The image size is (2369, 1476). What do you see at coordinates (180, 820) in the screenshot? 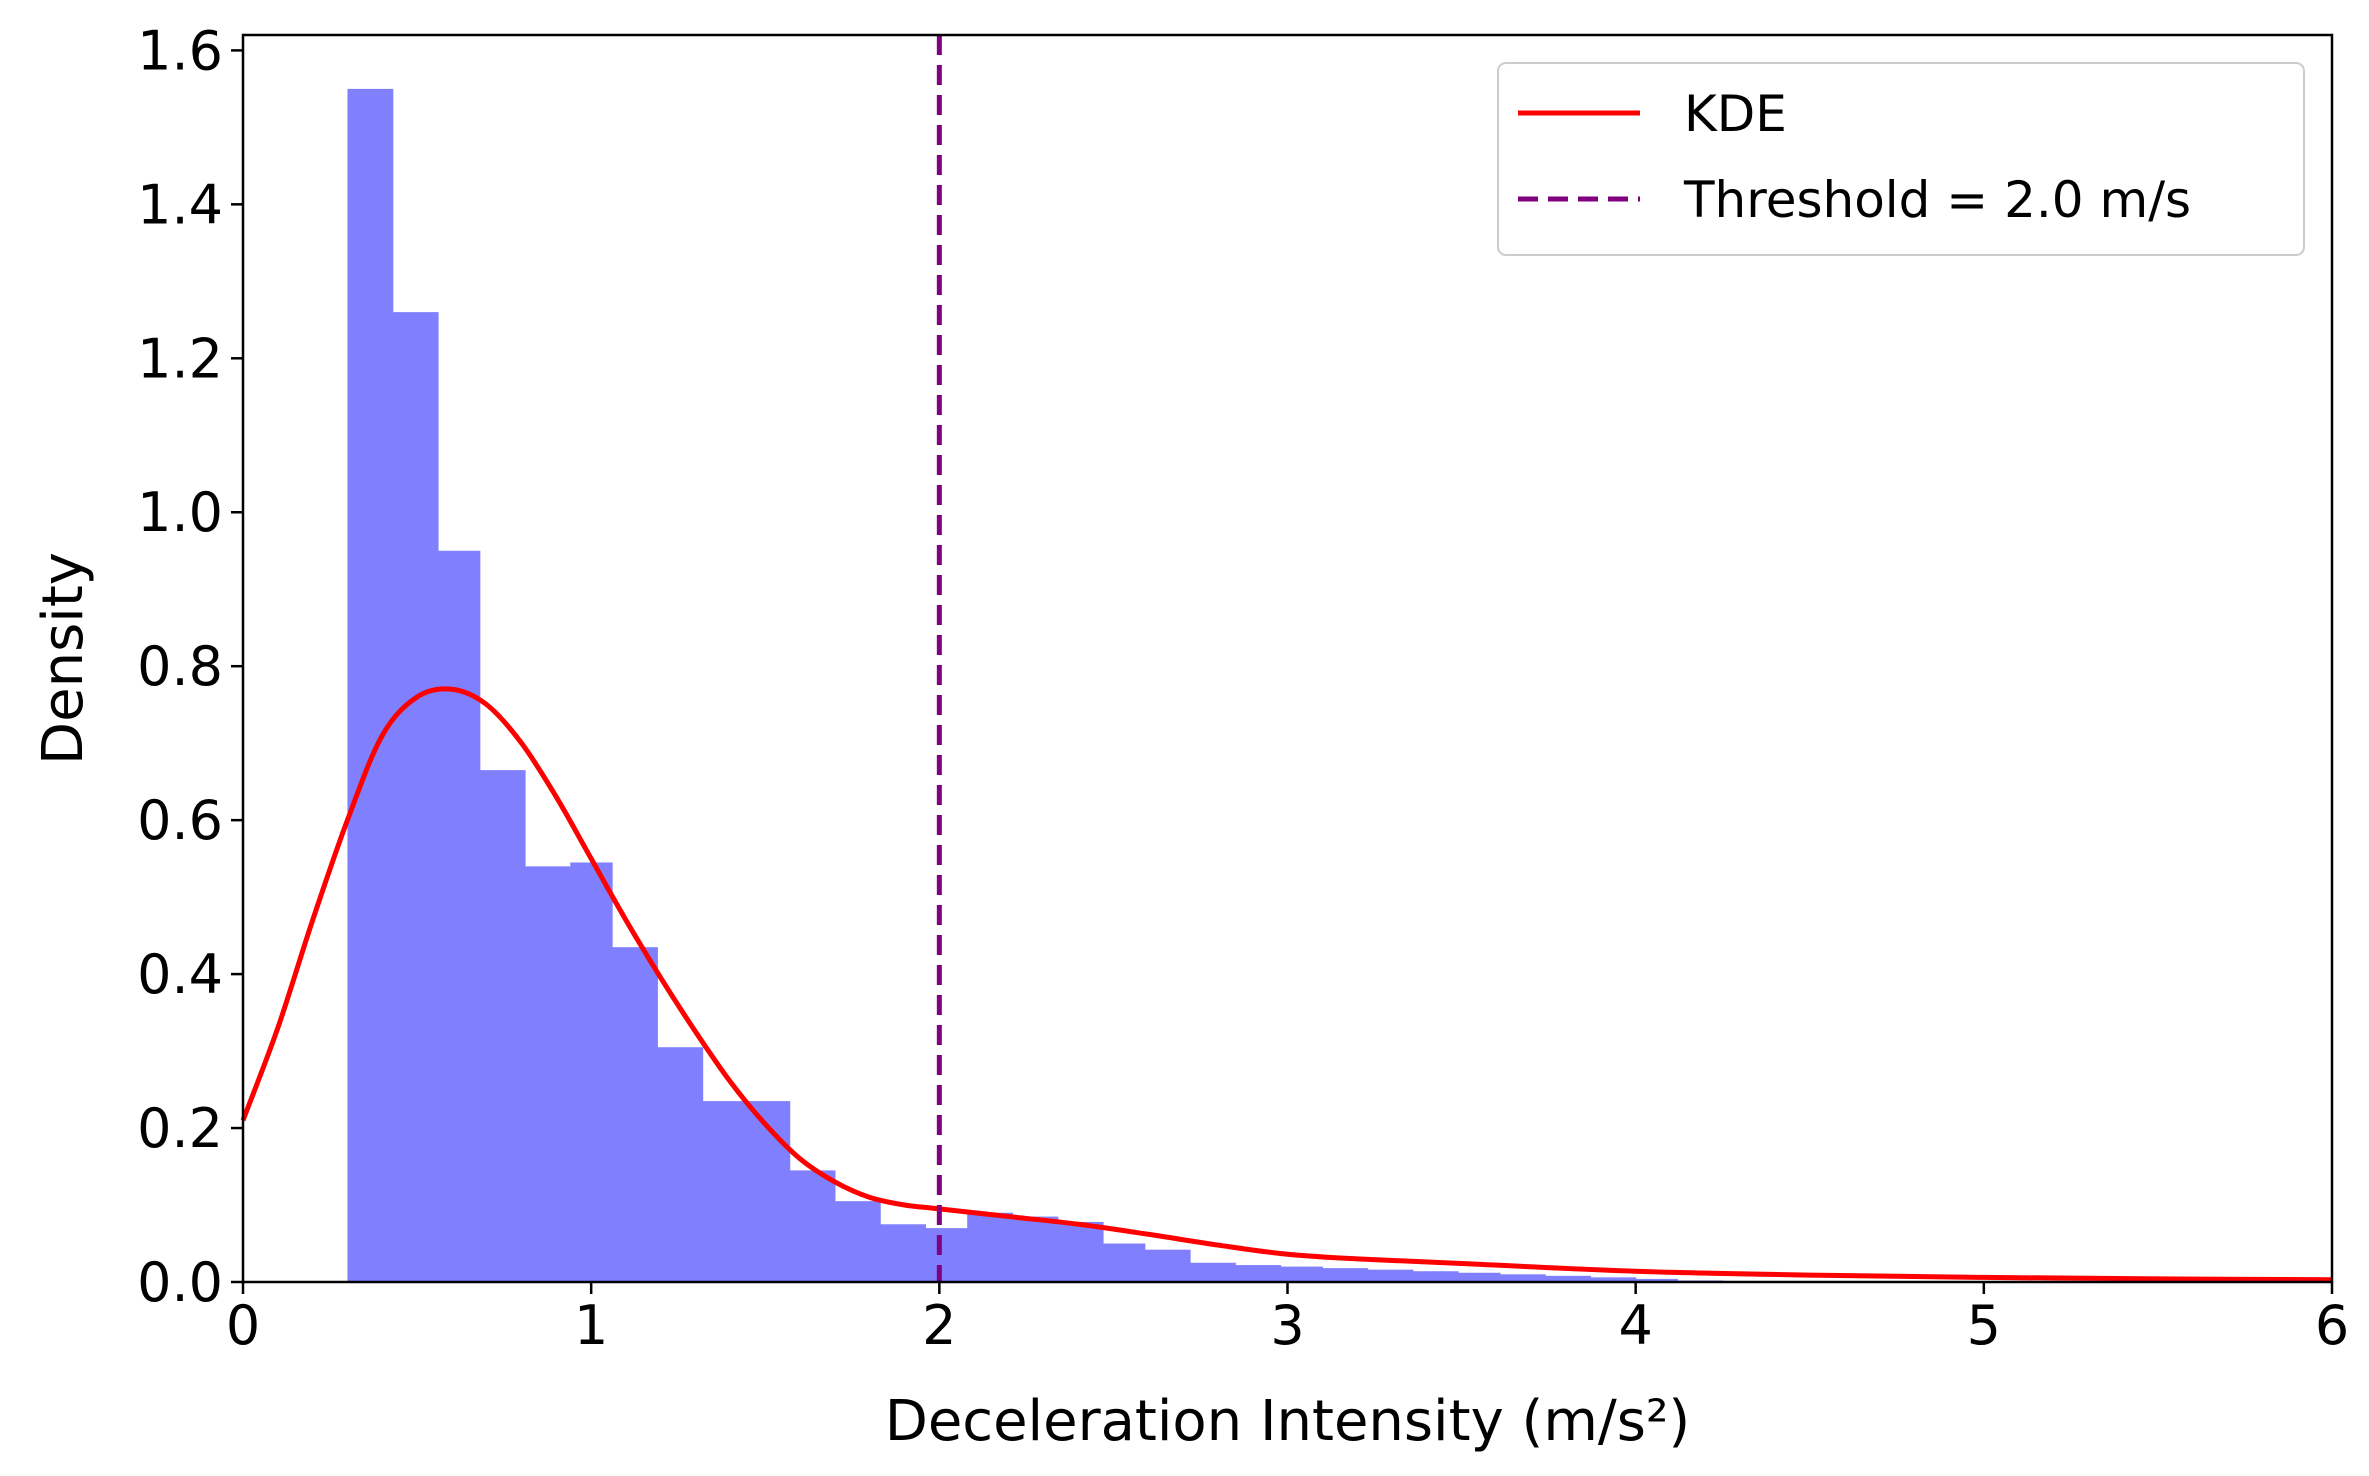
I see `y-tick-label: 0.6` at bounding box center [180, 820].